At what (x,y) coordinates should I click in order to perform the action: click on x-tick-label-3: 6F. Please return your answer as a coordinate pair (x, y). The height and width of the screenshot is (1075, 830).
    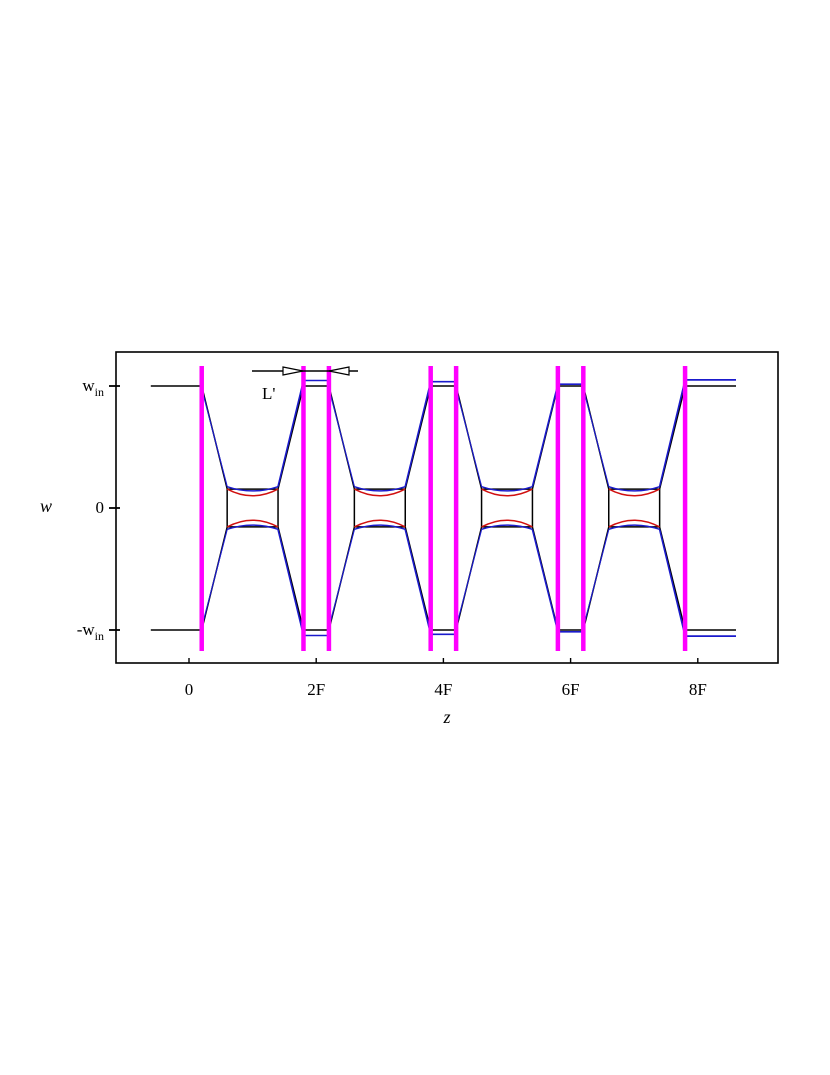
    Looking at the image, I should click on (571, 689).